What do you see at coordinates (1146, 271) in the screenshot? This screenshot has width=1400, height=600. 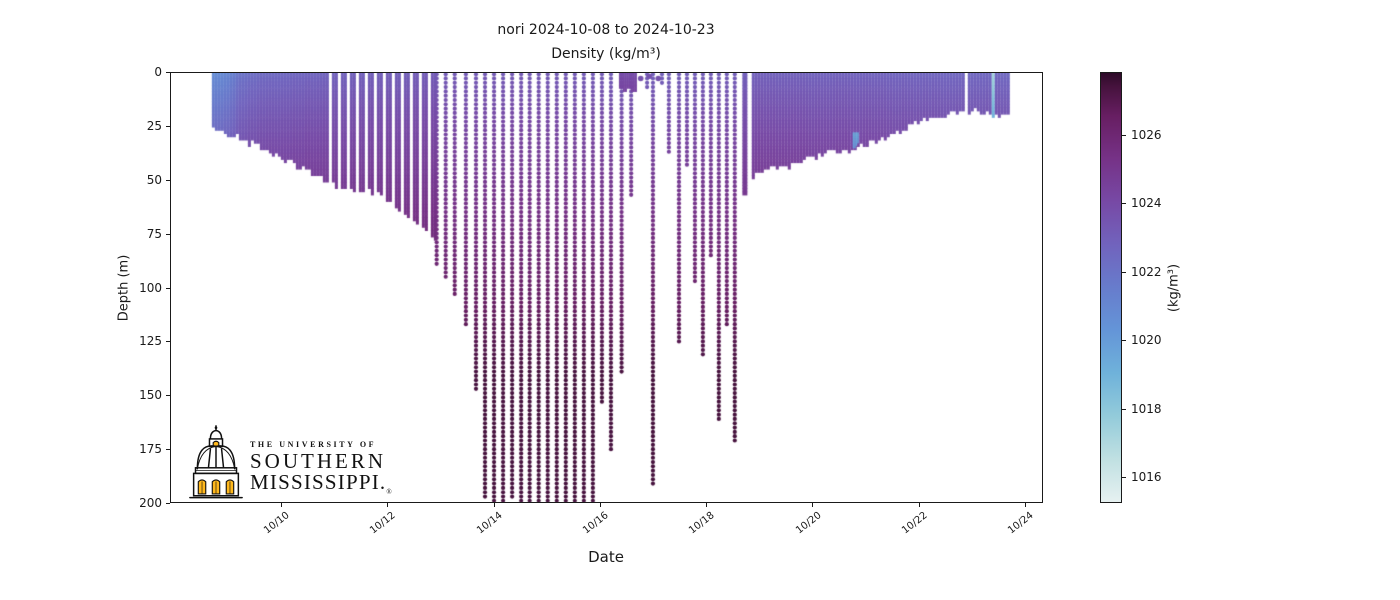 I see `colorbar-tick-label: 1022` at bounding box center [1146, 271].